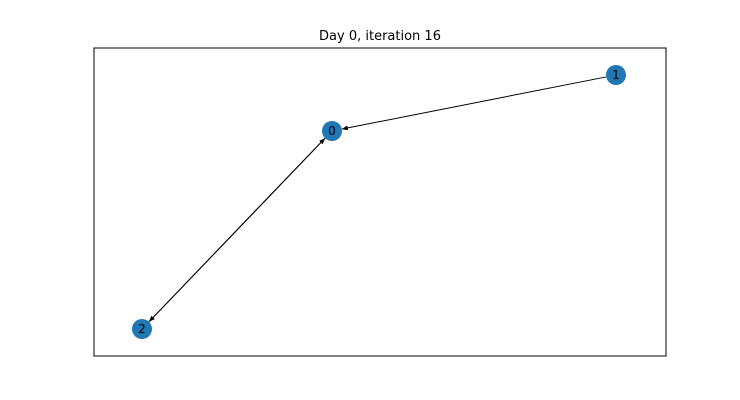 This screenshot has width=740, height=400. Describe the element at coordinates (380, 36) in the screenshot. I see `chart-title: Day 0, iteration 16` at that location.